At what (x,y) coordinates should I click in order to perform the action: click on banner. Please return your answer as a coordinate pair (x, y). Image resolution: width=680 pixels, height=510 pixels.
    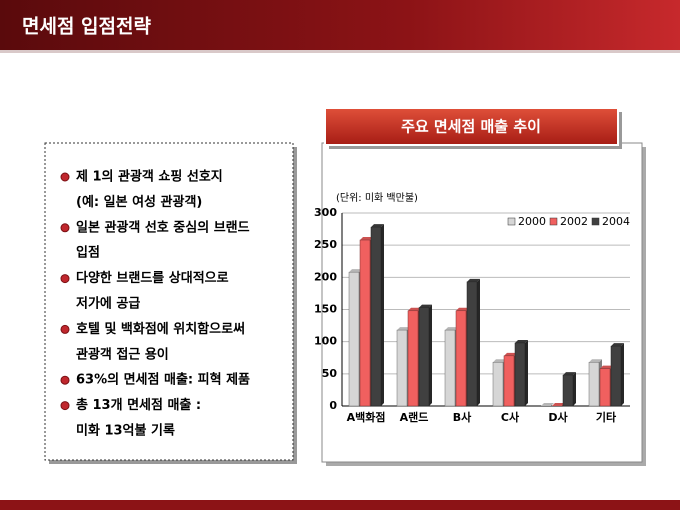
    Looking at the image, I should click on (471, 126).